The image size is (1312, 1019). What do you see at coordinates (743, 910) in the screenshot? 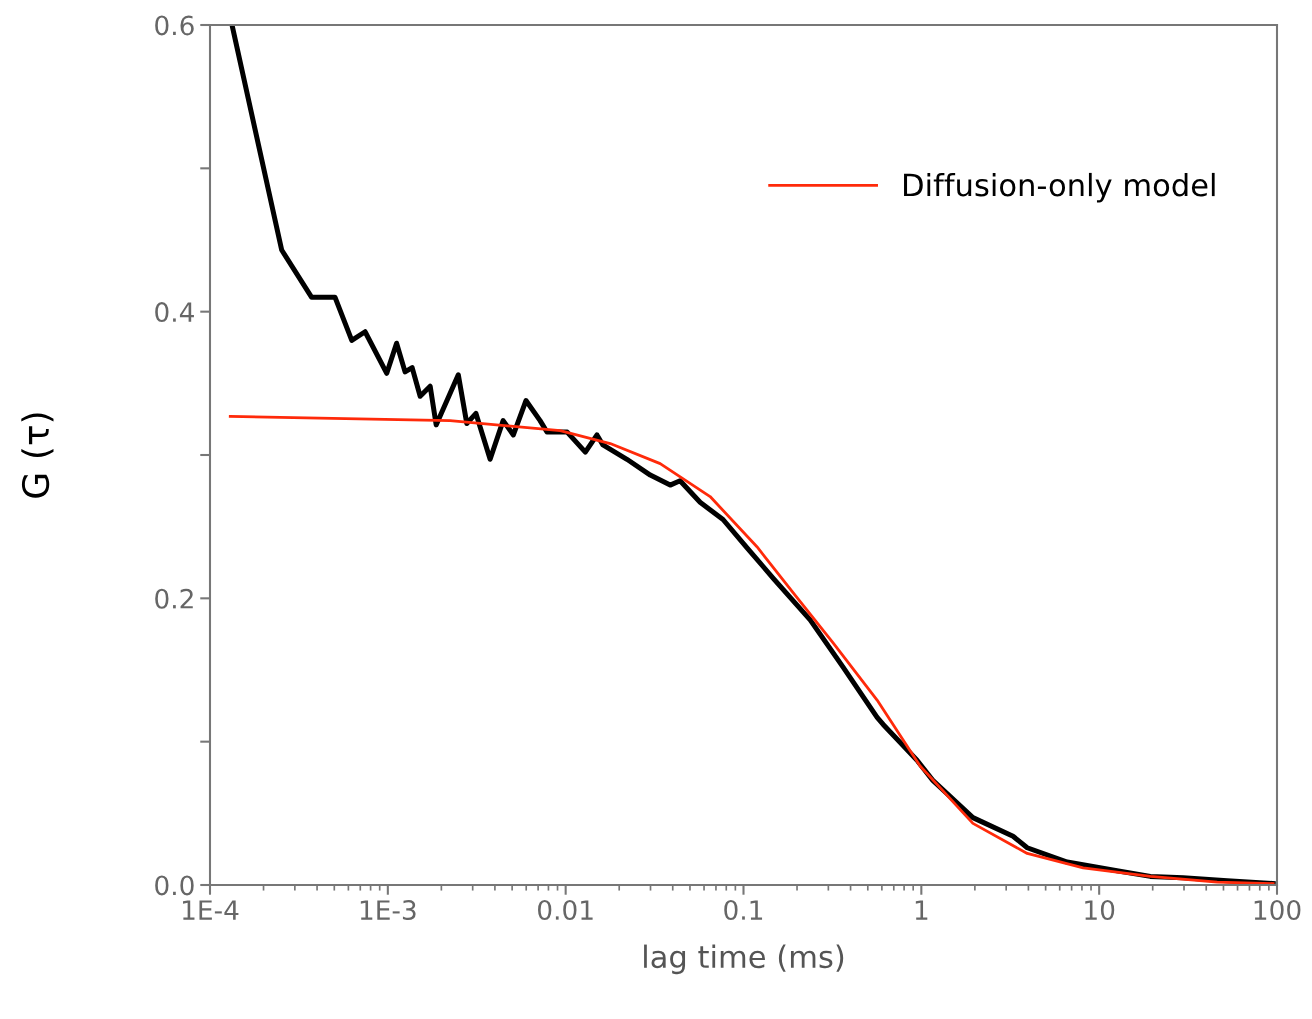
I see `x-tick-label: 0.1` at bounding box center [743, 910].